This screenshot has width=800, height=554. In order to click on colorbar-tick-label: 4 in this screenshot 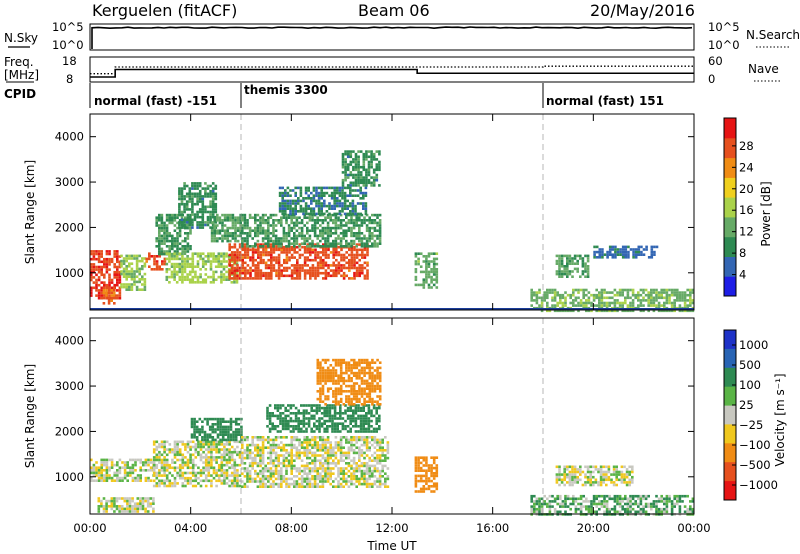, I will do `click(742, 275)`.